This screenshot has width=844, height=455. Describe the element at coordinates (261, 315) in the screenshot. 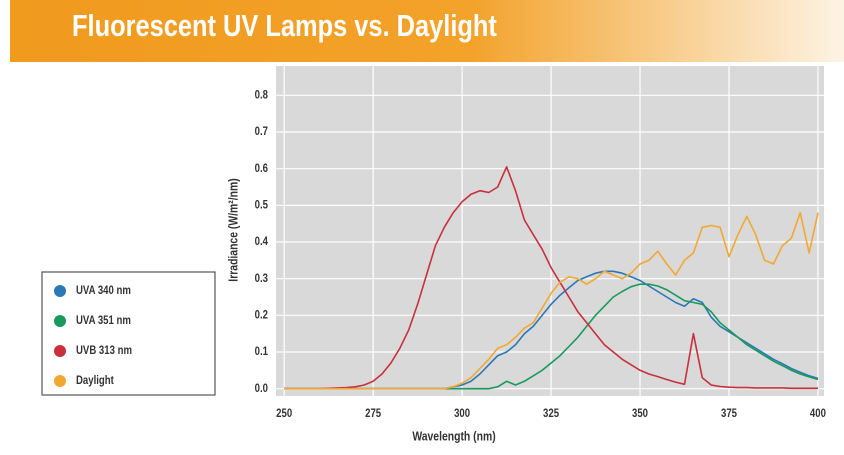

I see `y-tick-label: 0.2` at that location.